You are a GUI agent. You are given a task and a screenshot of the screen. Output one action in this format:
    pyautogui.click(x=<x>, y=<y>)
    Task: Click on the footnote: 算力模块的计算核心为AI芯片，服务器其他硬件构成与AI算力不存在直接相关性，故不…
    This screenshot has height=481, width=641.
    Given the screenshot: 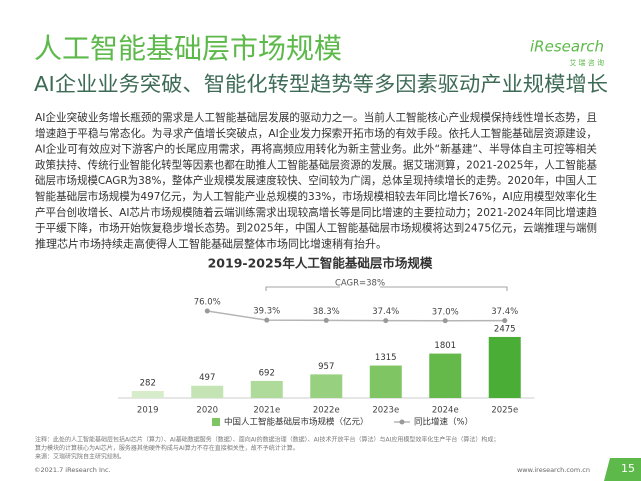 What is the action you would take?
    pyautogui.click(x=167, y=448)
    